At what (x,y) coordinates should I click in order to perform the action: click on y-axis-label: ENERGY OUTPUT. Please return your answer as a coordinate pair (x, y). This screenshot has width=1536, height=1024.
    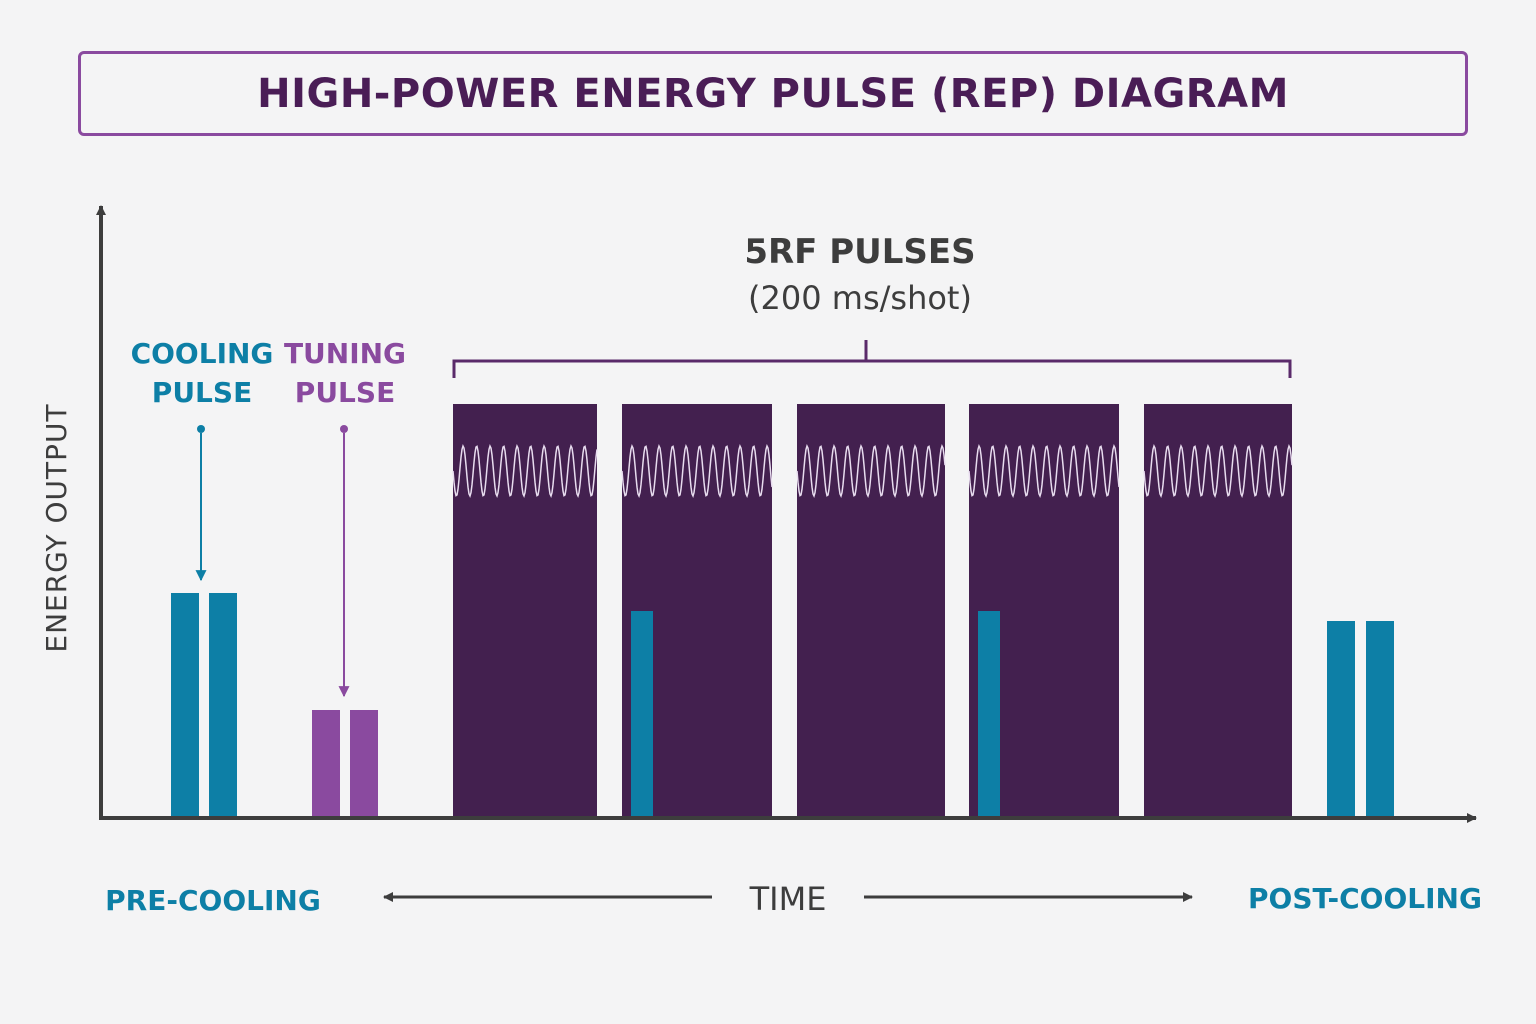
    Looking at the image, I should click on (56, 527).